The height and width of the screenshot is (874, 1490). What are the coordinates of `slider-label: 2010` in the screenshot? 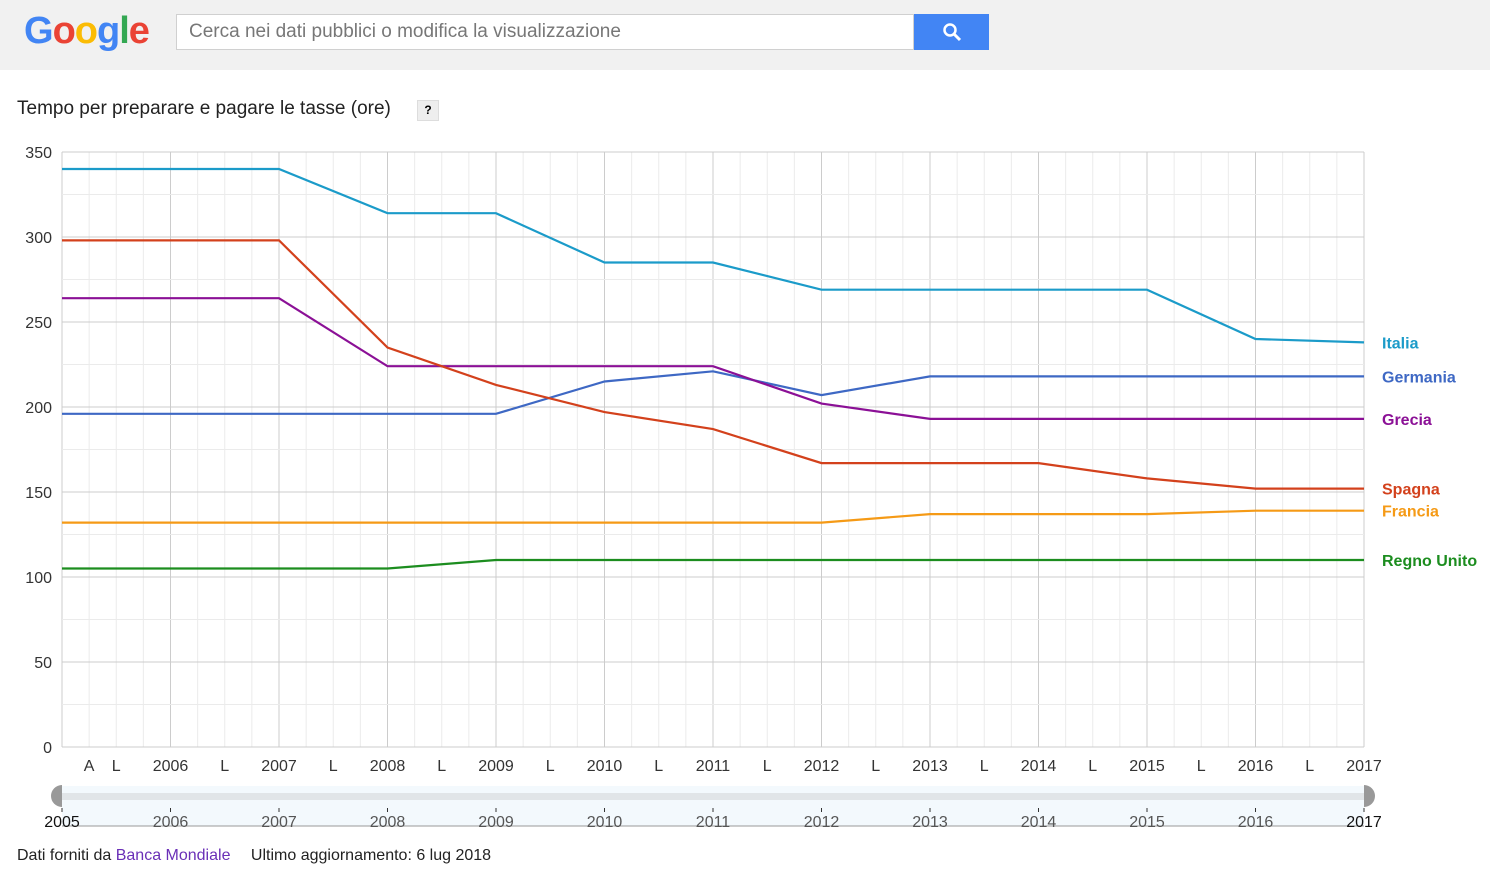 It's located at (605, 822).